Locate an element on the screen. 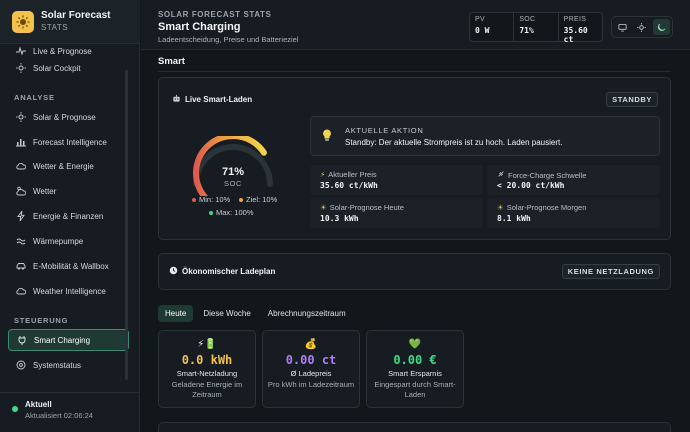 This screenshot has height=432, width=690. sidebar-item-live-prognose: Live & Prognose is located at coordinates (68, 49).